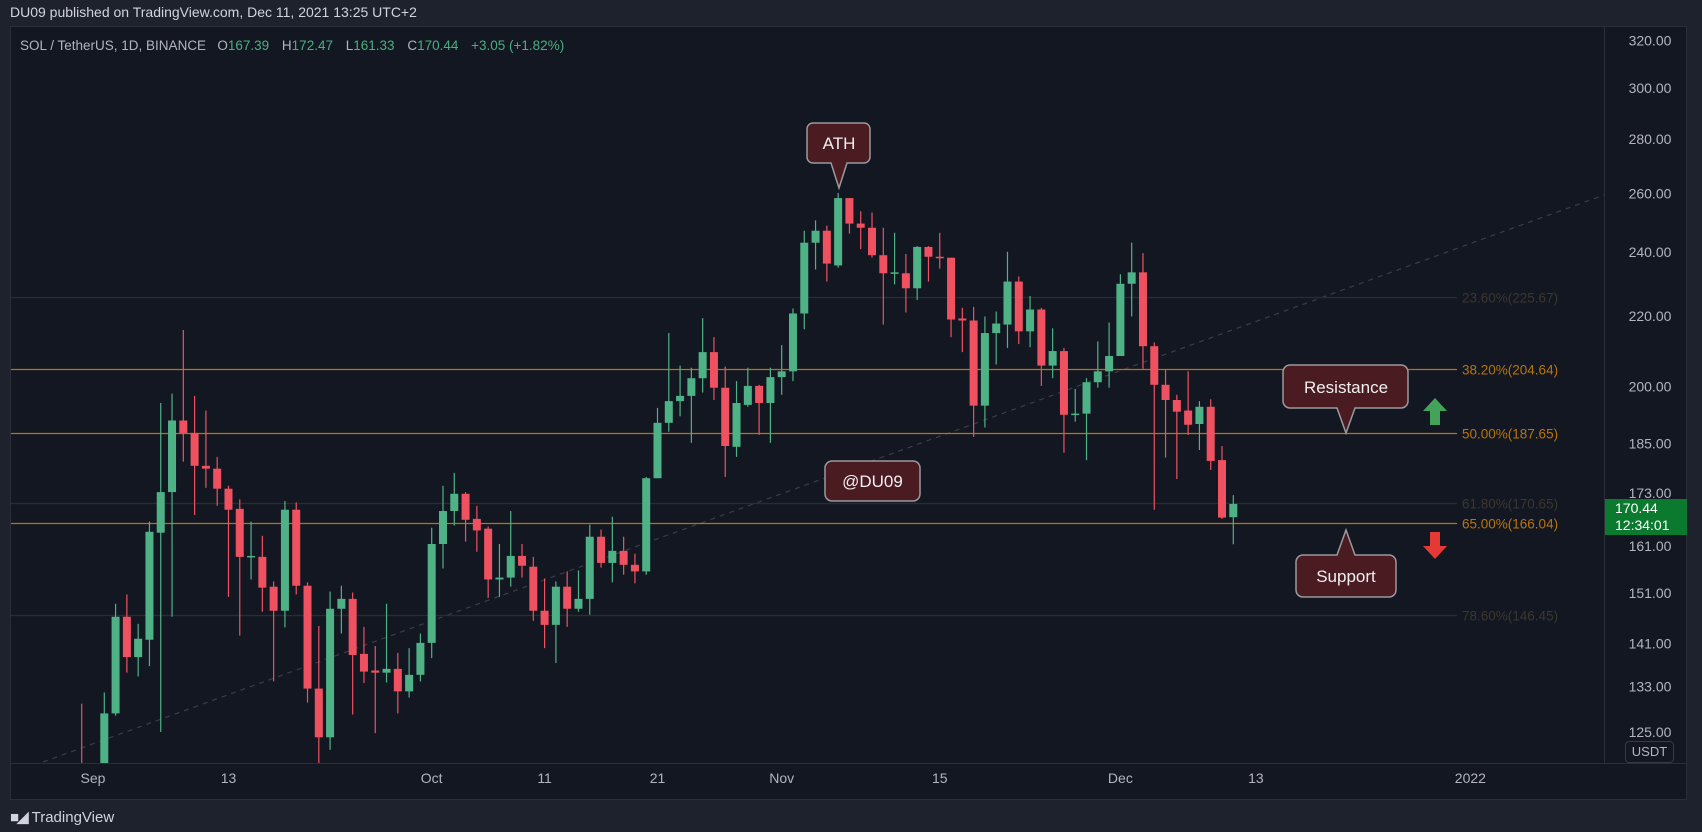 This screenshot has width=1702, height=832. What do you see at coordinates (838, 156) in the screenshot?
I see `ath-callout: ATH` at bounding box center [838, 156].